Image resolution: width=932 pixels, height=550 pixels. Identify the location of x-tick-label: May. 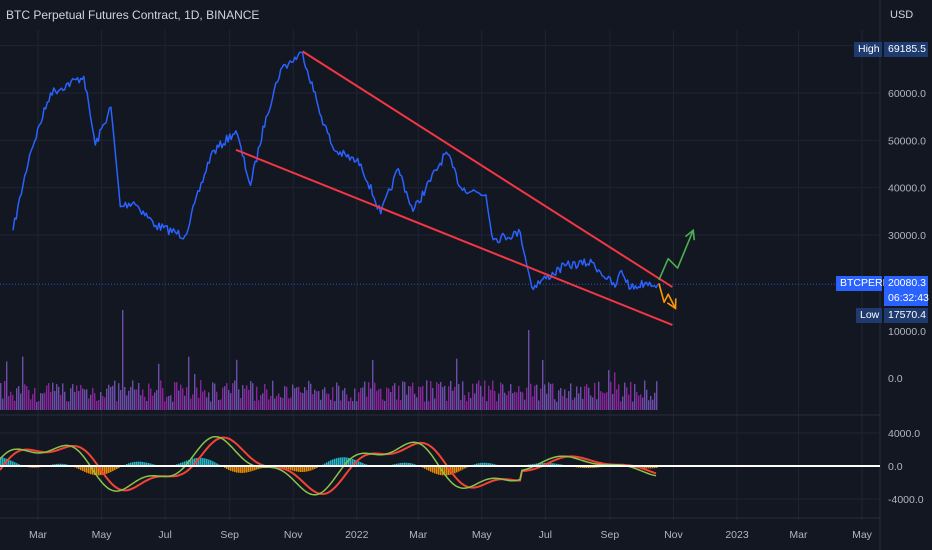
(482, 535).